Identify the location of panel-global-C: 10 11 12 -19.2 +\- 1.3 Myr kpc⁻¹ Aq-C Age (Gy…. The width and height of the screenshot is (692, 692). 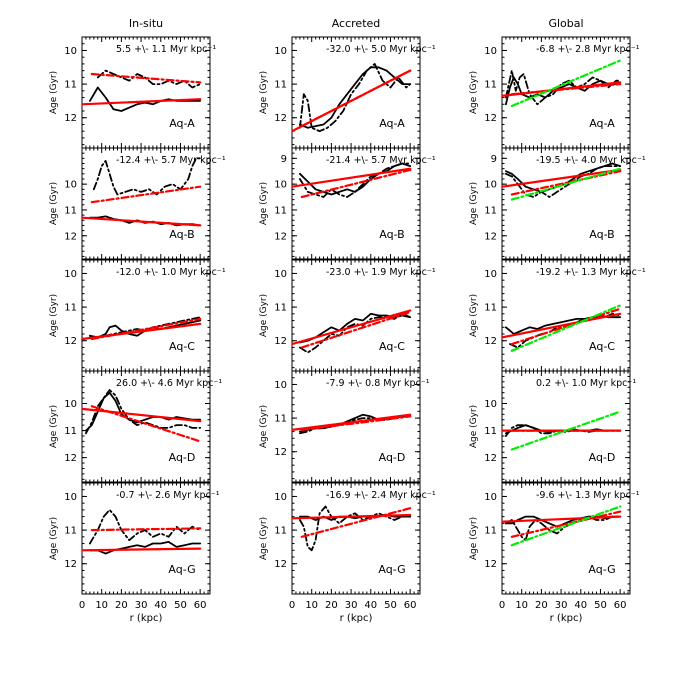
(557, 315).